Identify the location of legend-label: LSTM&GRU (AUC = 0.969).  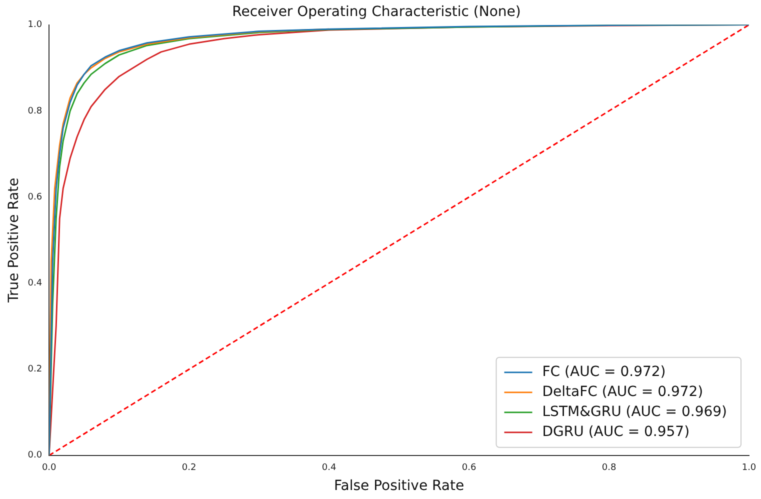
(635, 412).